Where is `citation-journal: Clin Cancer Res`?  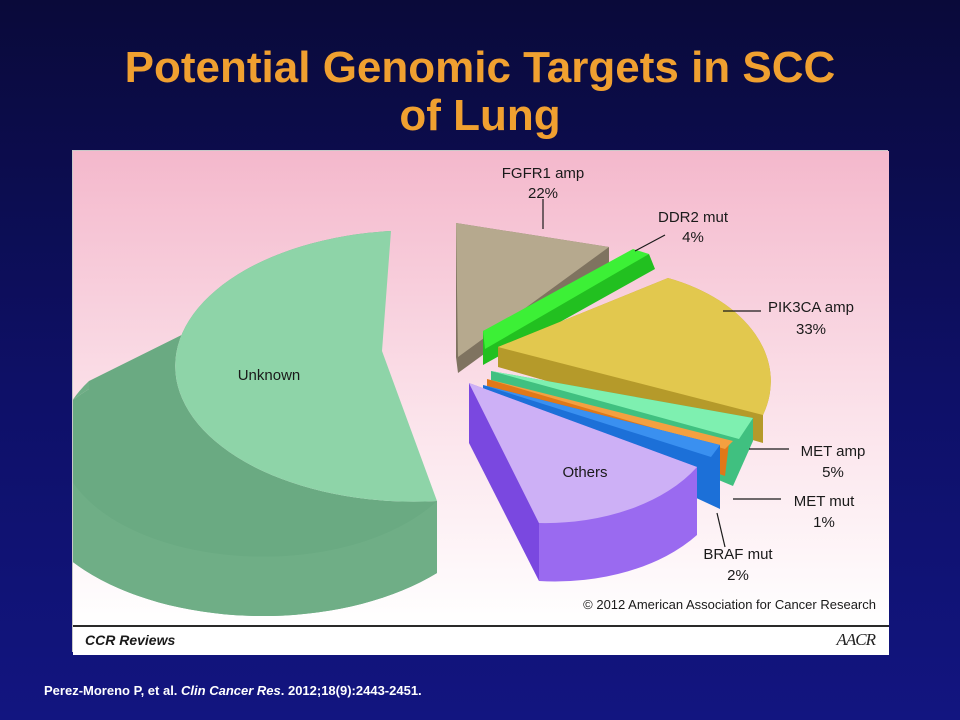 citation-journal: Clin Cancer Res is located at coordinates (231, 690).